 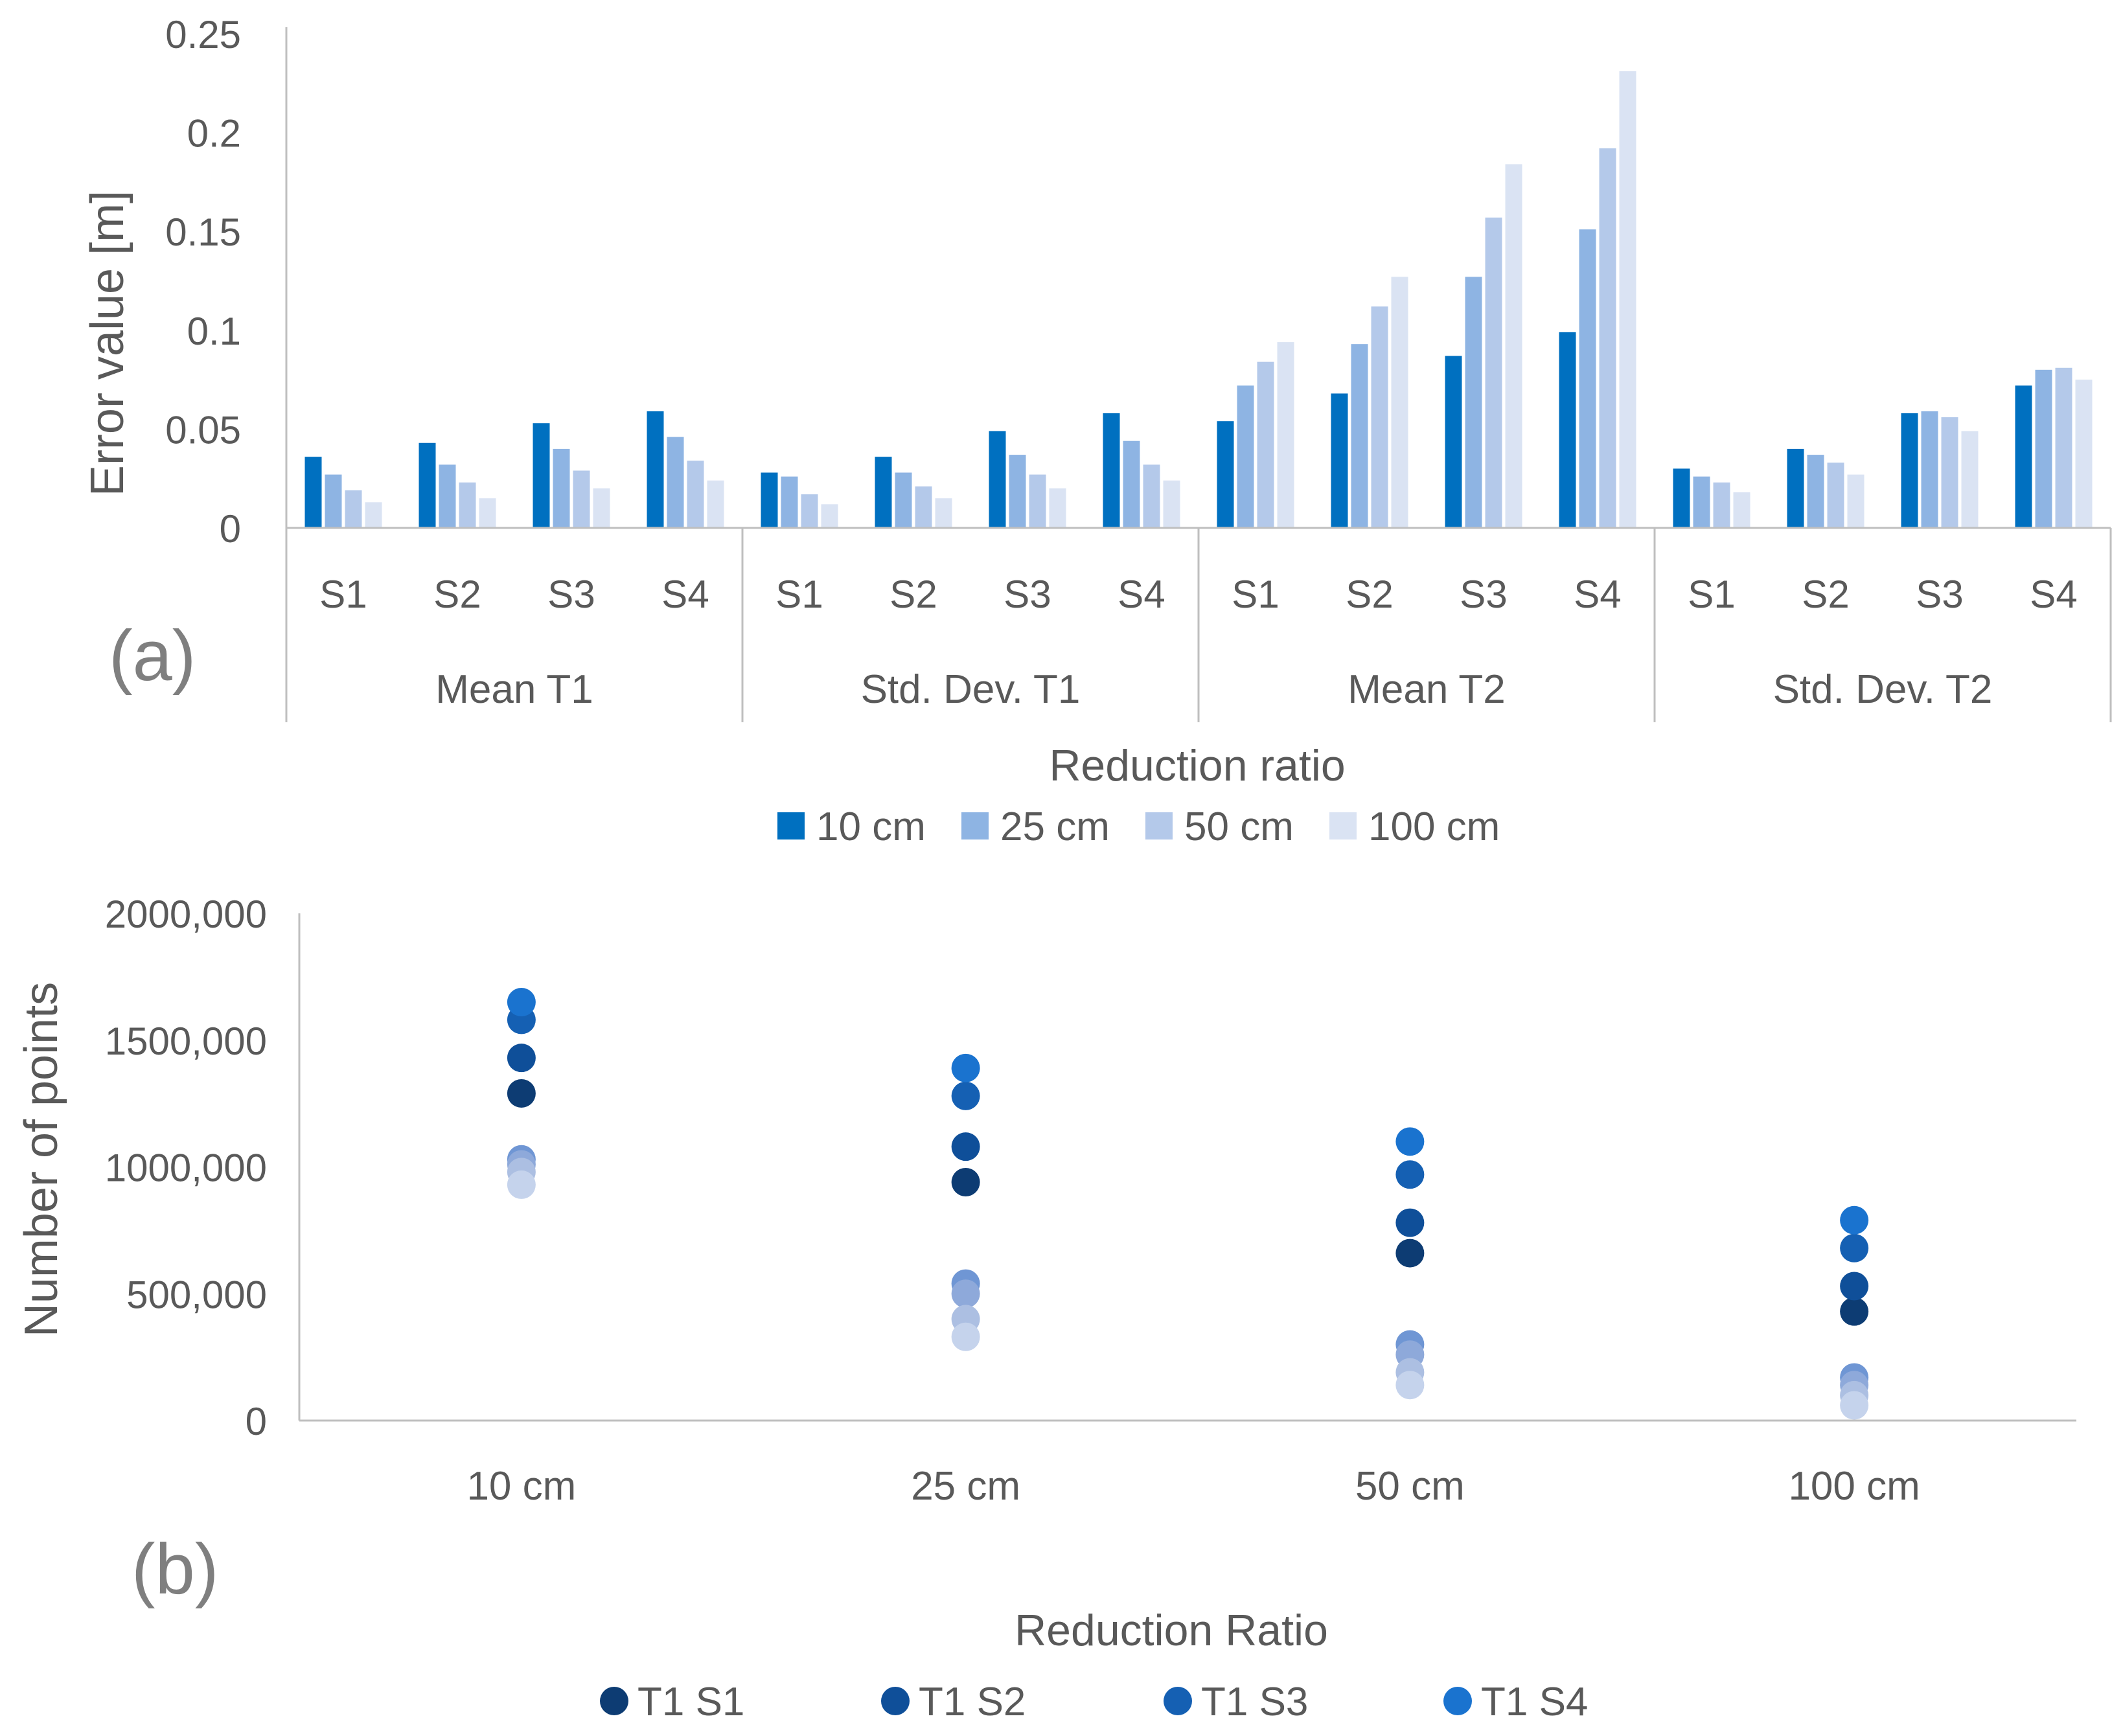 I want to click on bar-50cm-std-dev-t1-s4, so click(x=1151, y=496).